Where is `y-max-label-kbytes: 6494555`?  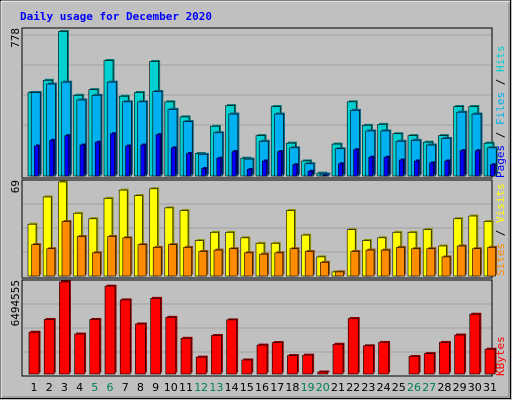 y-max-label-kbytes: 6494555 is located at coordinates (15, 303).